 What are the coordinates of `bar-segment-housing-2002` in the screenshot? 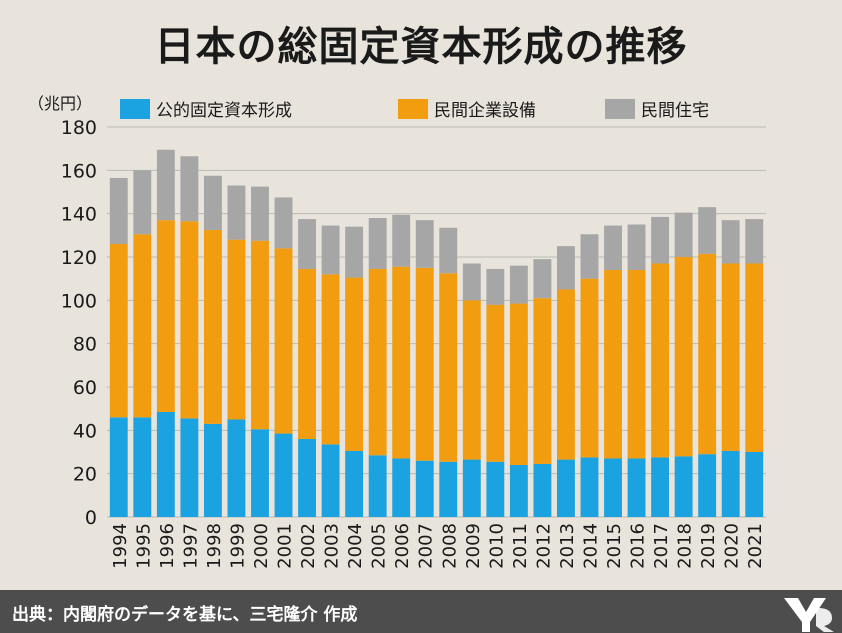 It's located at (307, 244).